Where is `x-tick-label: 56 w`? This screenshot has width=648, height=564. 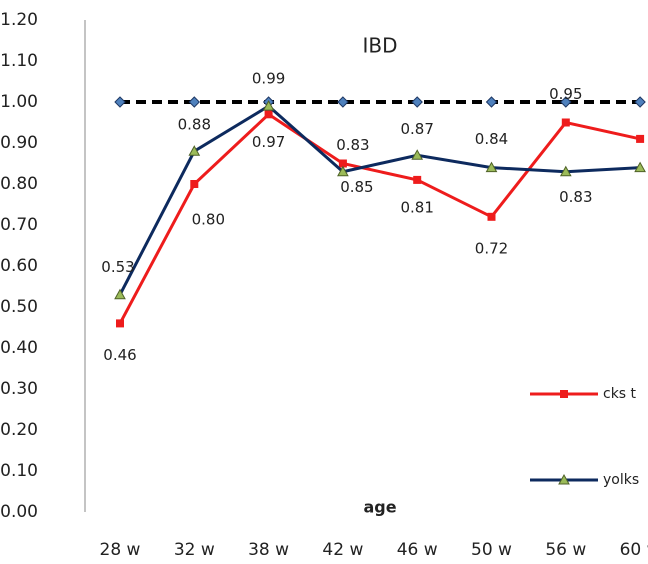
x-tick-label: 56 w is located at coordinates (565, 550).